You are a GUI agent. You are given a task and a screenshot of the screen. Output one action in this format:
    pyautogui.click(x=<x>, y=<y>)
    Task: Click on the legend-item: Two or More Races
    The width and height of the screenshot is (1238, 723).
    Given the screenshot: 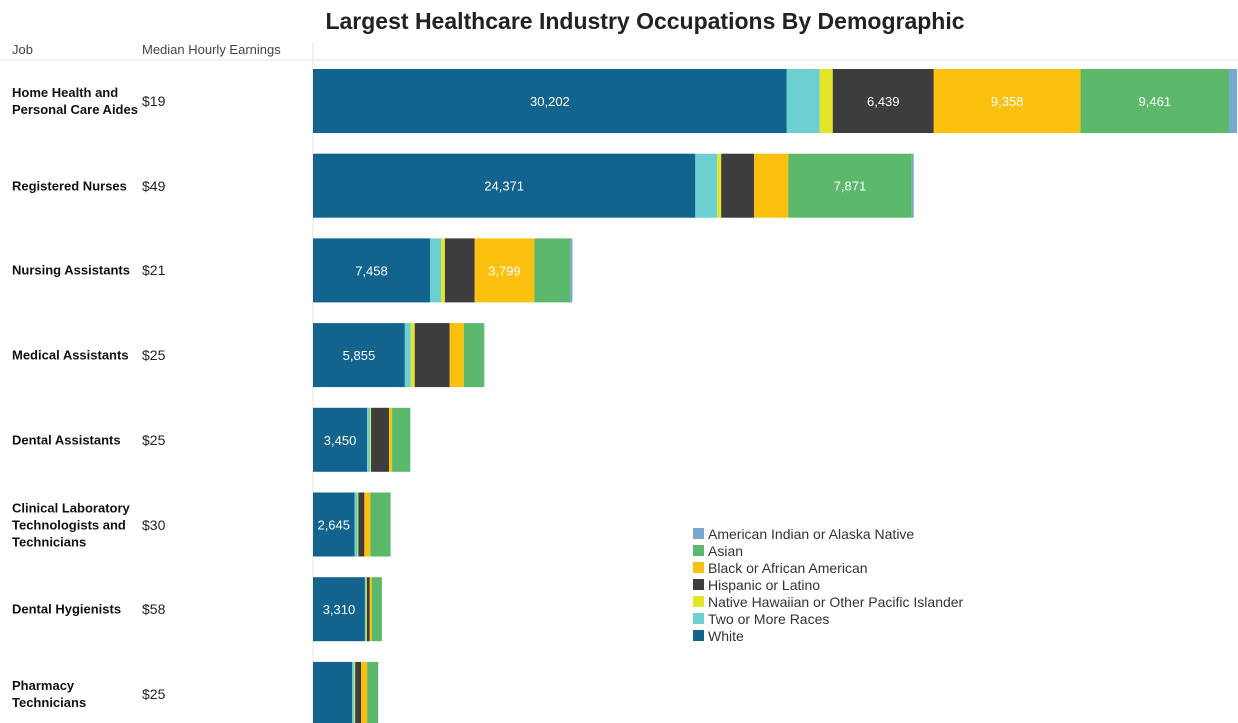 What is the action you would take?
    pyautogui.click(x=828, y=618)
    